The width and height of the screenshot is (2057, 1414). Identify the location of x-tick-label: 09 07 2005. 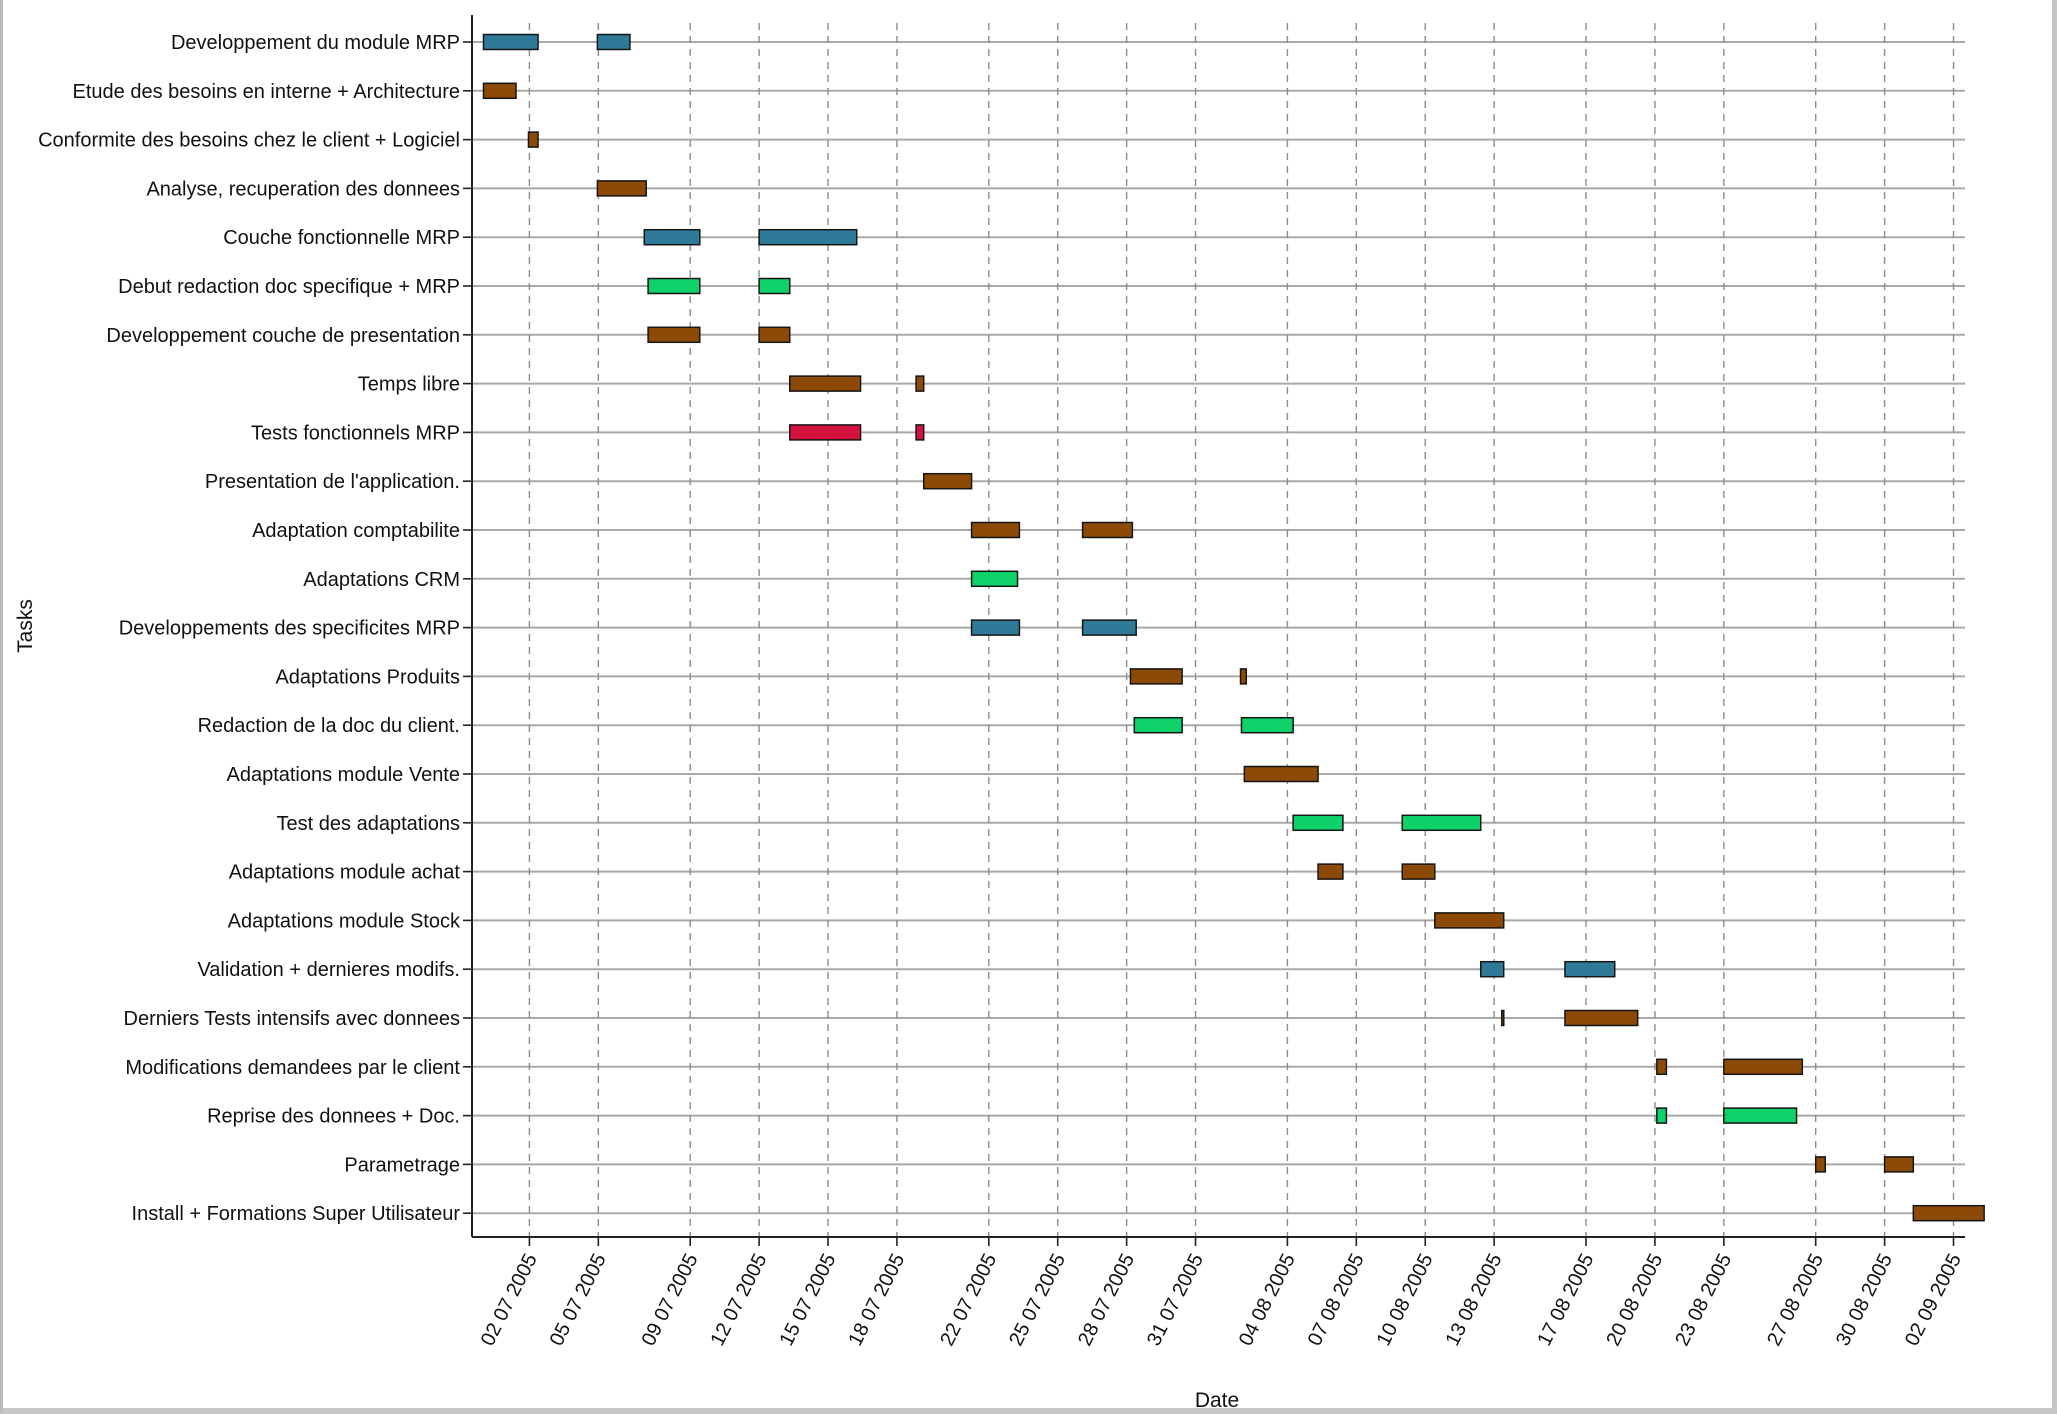
(670, 1299).